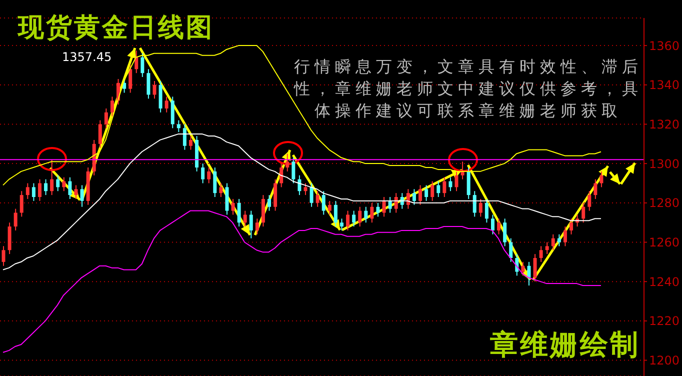  Describe the element at coordinates (664, 321) in the screenshot. I see `y-tick-label: 1220` at that location.